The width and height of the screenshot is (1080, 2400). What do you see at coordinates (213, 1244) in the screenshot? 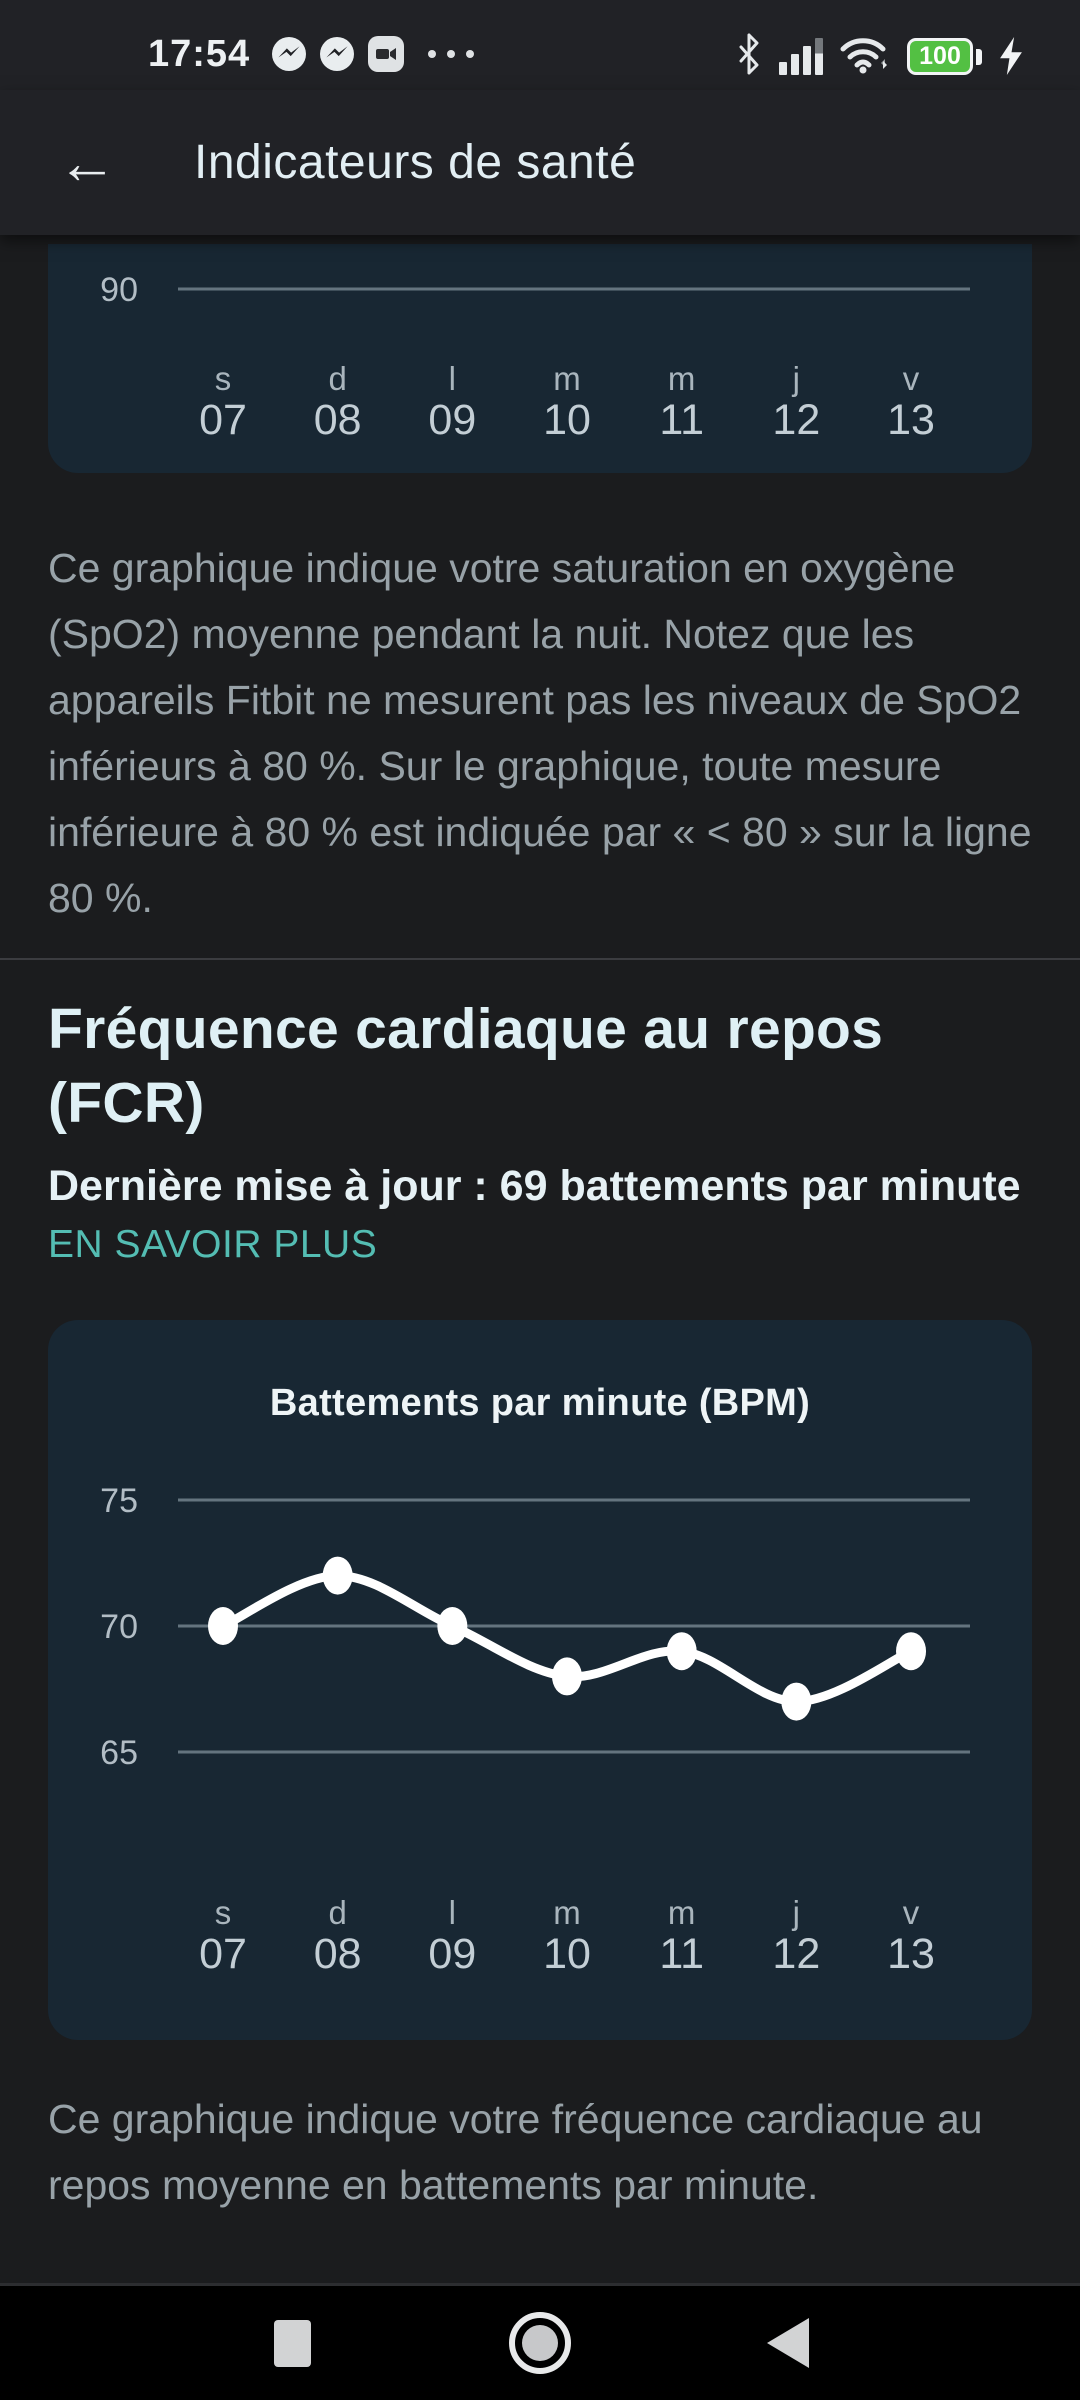
I see `learn-more-link: EN SAVOIR PLUS` at bounding box center [213, 1244].